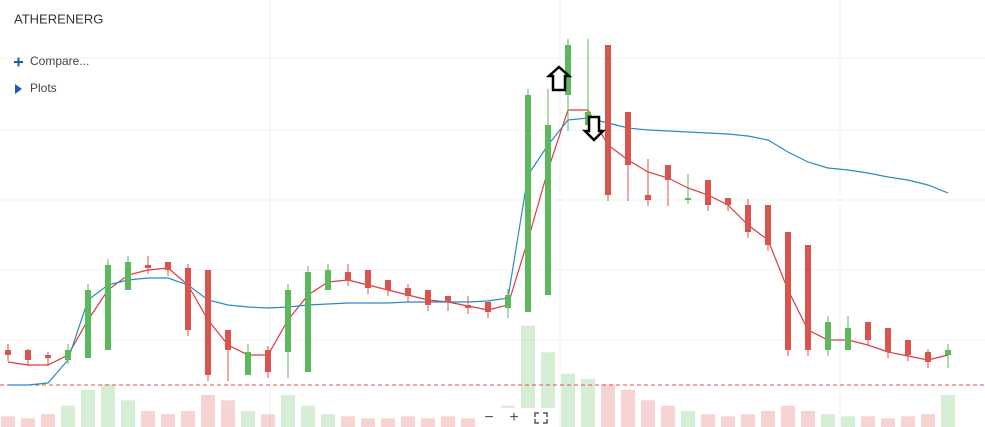 This screenshot has width=985, height=427. Describe the element at coordinates (541, 418) in the screenshot. I see `fullscreen-button` at that location.